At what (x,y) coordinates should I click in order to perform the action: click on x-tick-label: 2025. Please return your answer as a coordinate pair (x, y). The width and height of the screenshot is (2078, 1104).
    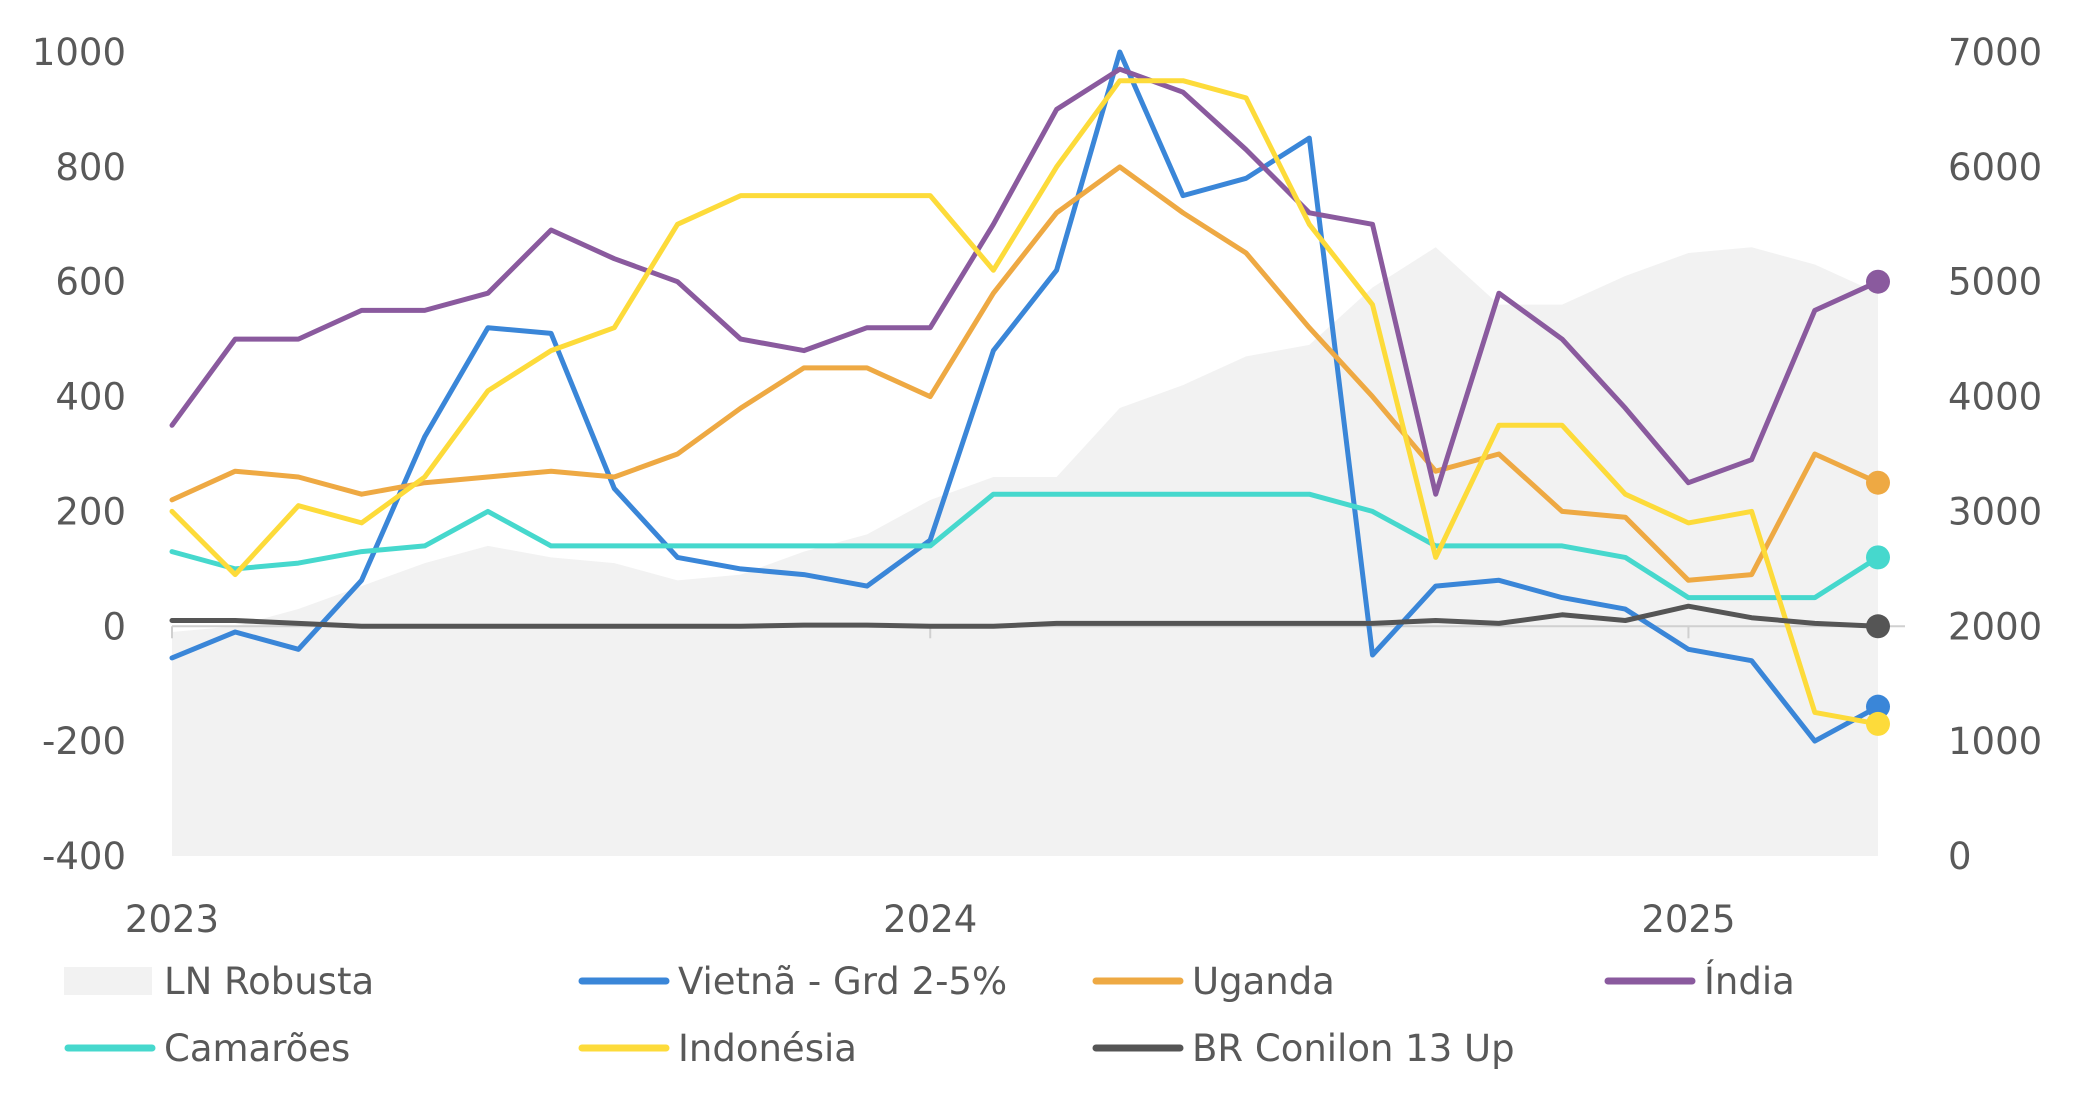
    Looking at the image, I should click on (1688, 919).